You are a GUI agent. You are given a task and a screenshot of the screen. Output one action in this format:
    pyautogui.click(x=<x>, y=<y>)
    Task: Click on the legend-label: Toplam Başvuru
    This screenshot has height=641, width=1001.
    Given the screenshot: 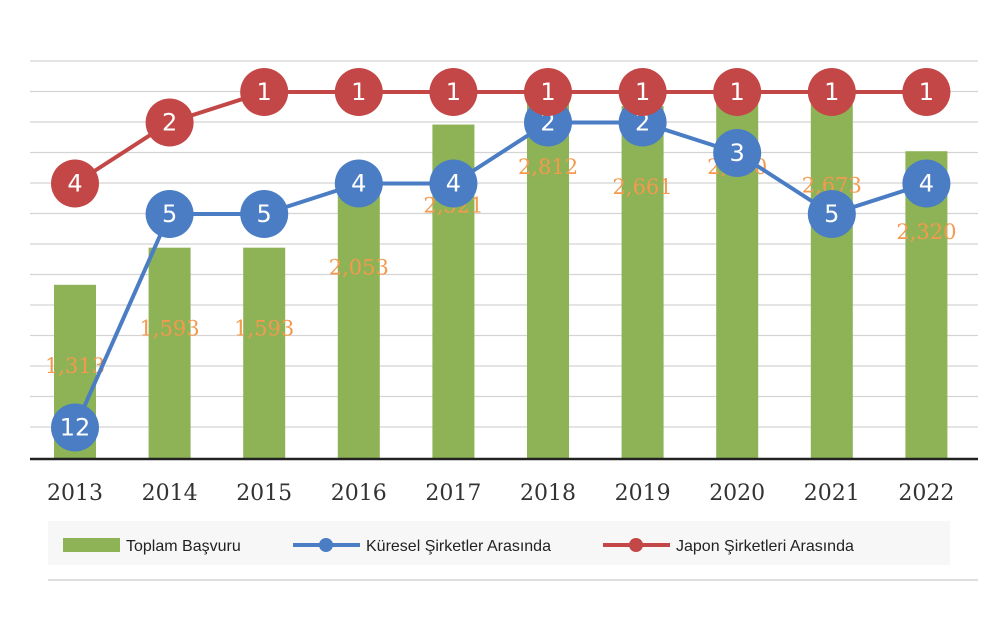 What is the action you would take?
    pyautogui.click(x=183, y=546)
    